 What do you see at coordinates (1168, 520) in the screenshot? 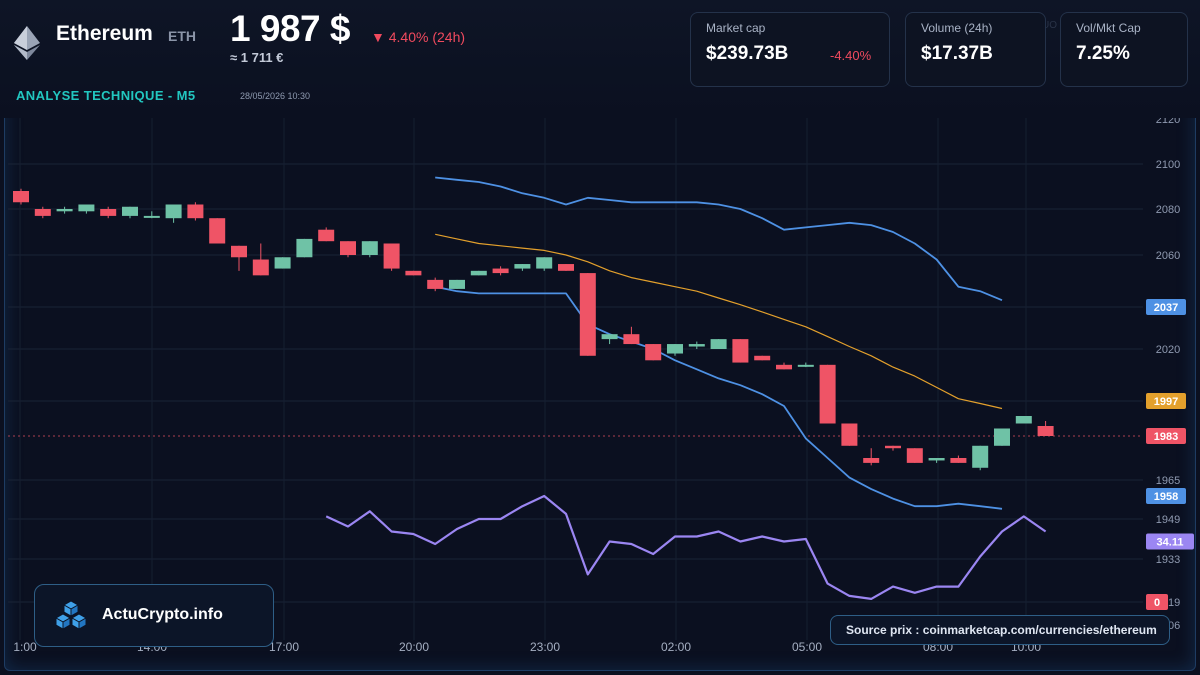
I see `y-tick-label: 1949` at bounding box center [1168, 520].